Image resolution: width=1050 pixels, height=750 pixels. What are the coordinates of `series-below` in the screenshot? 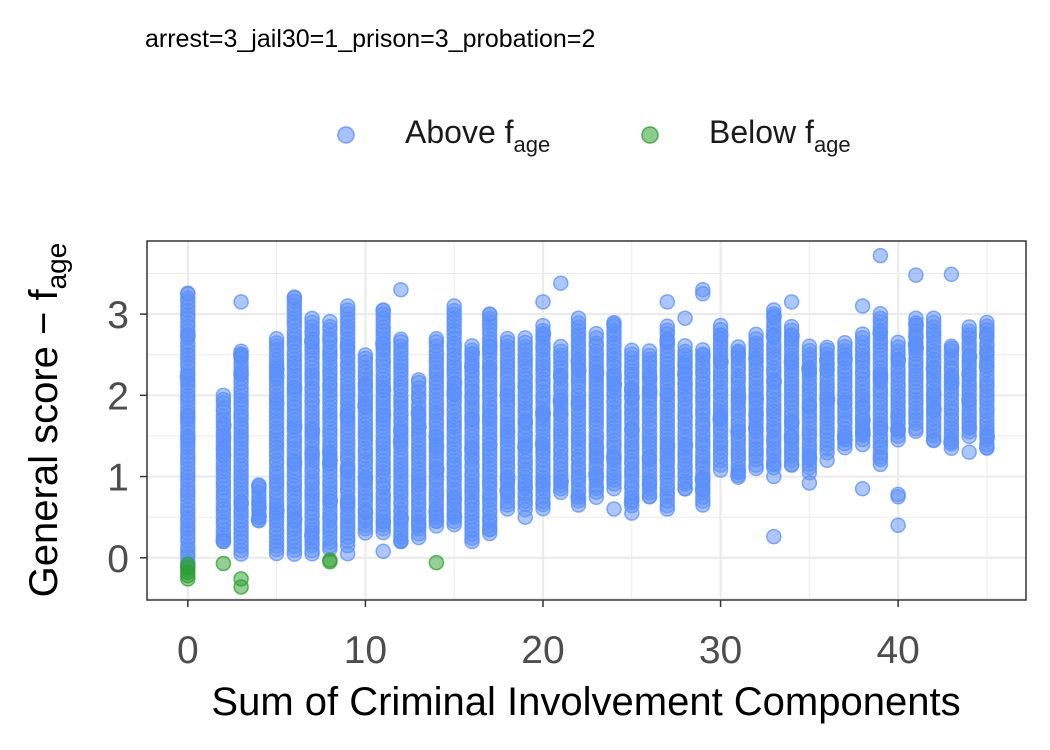 It's located at (312, 573).